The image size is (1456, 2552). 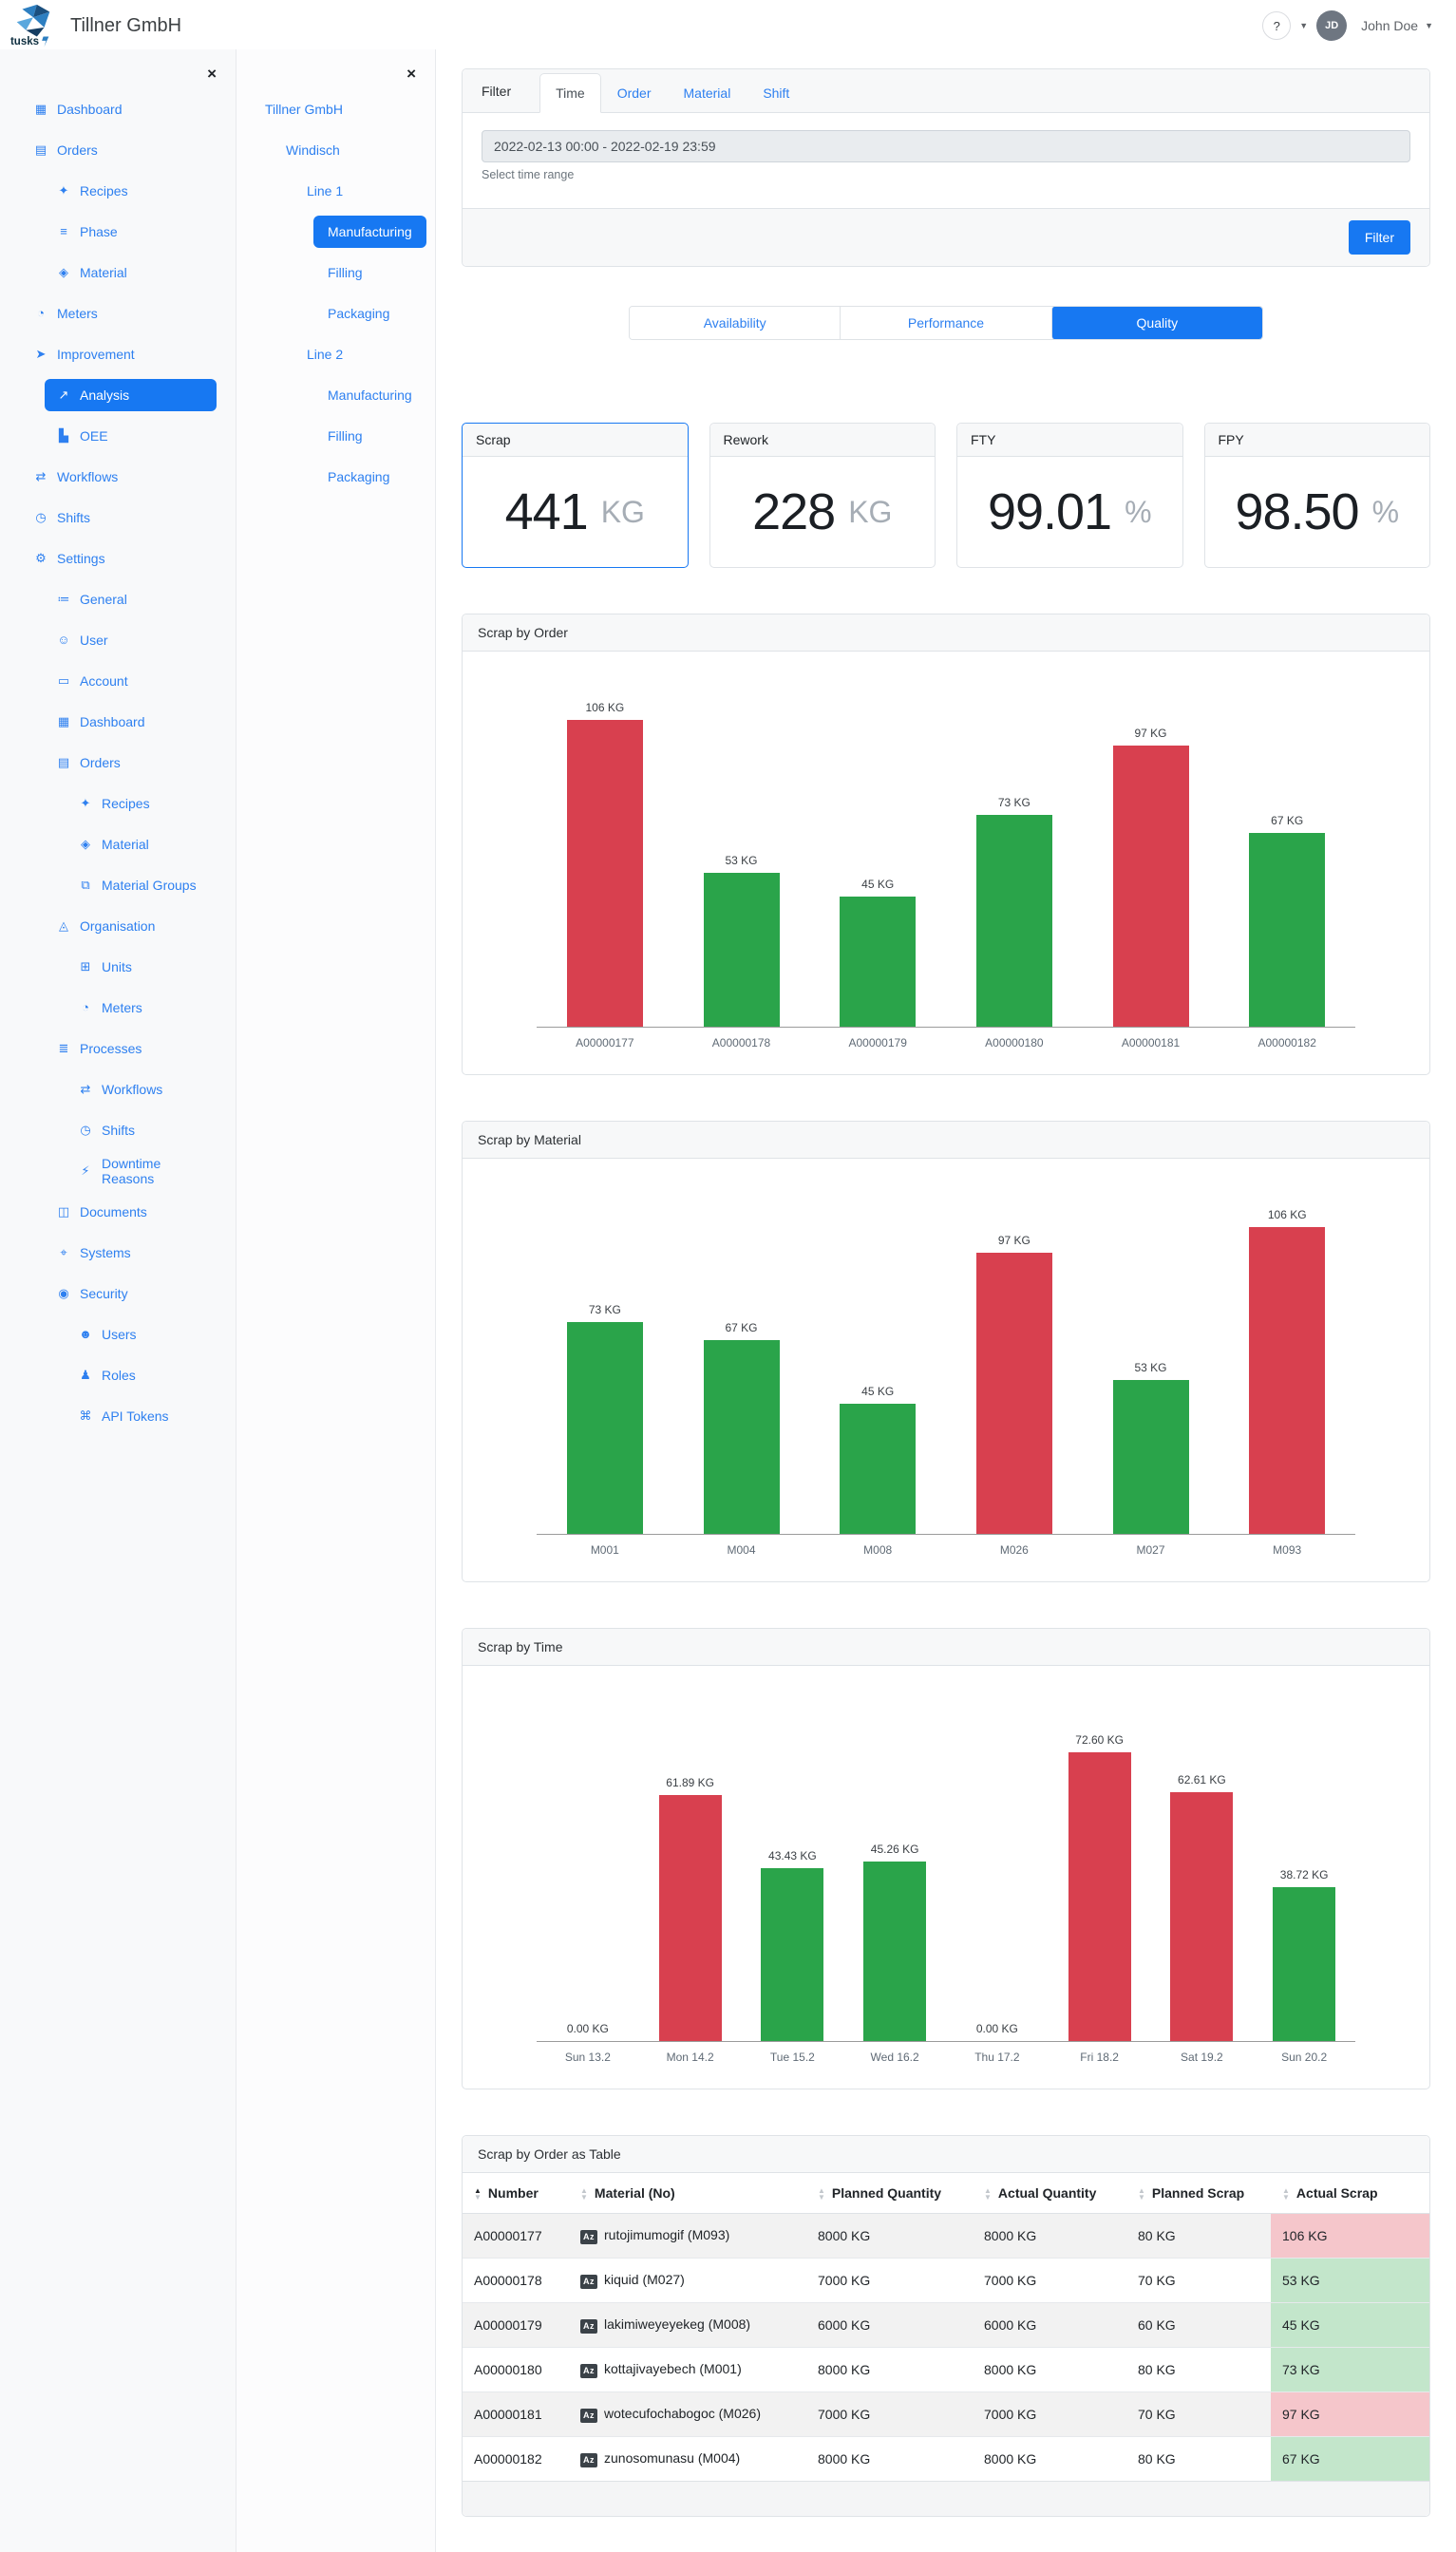 I want to click on material-name: kiquid (M027), so click(x=644, y=2280).